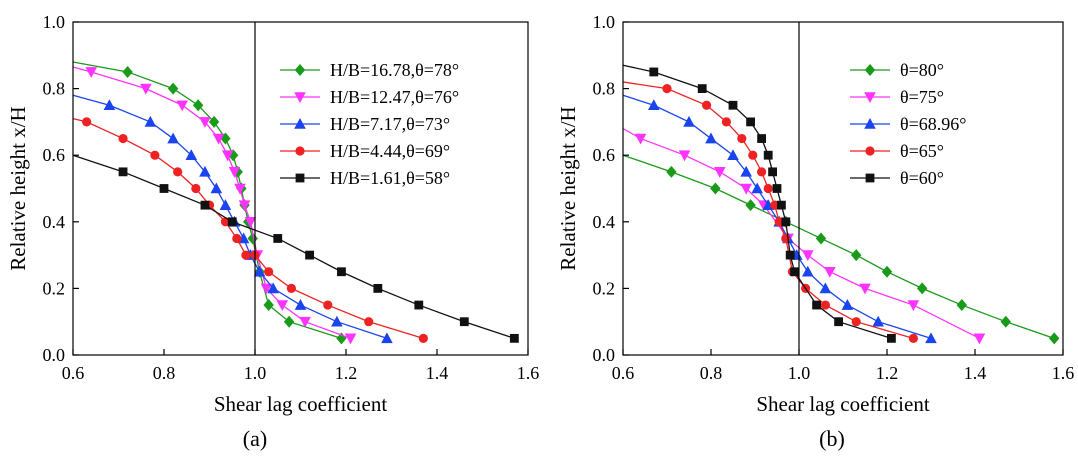 This screenshot has height=457, width=1078. What do you see at coordinates (528, 373) in the screenshot?
I see `x-tick-label: 1.6` at bounding box center [528, 373].